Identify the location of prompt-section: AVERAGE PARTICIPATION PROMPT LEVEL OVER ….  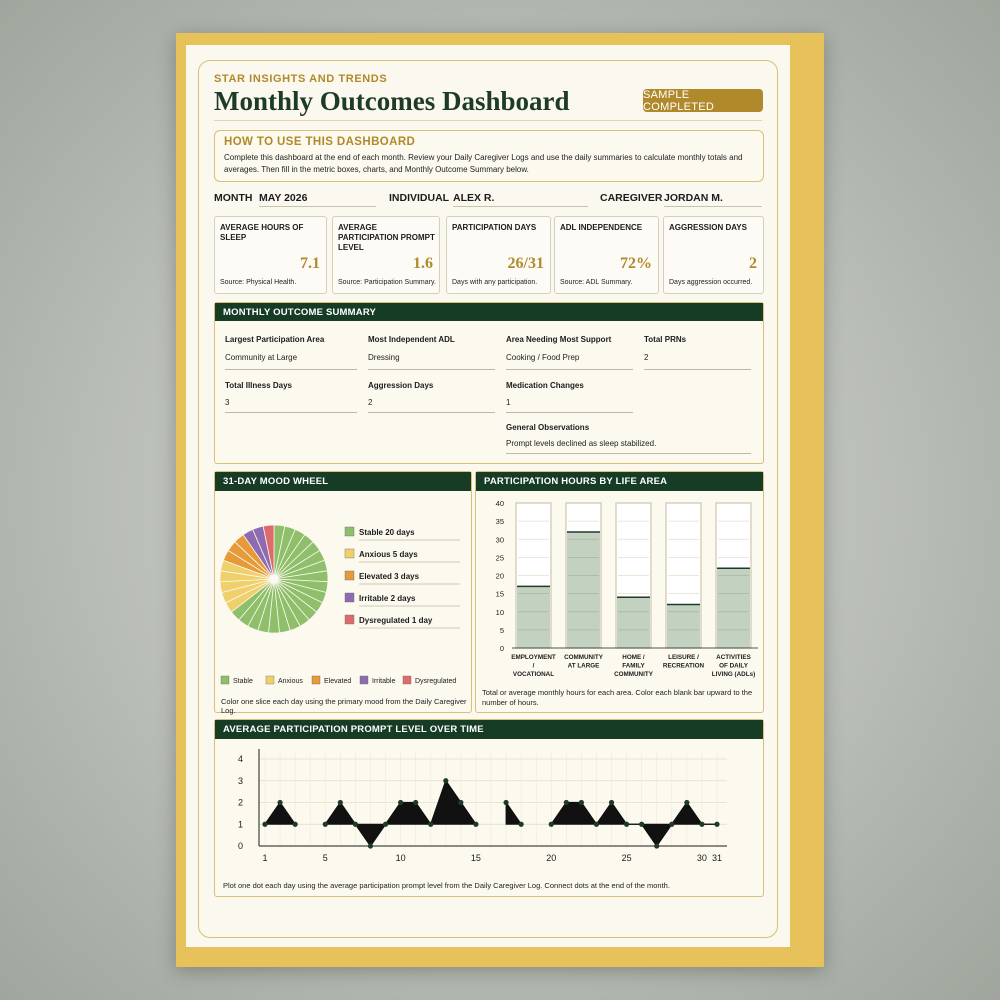
(489, 808).